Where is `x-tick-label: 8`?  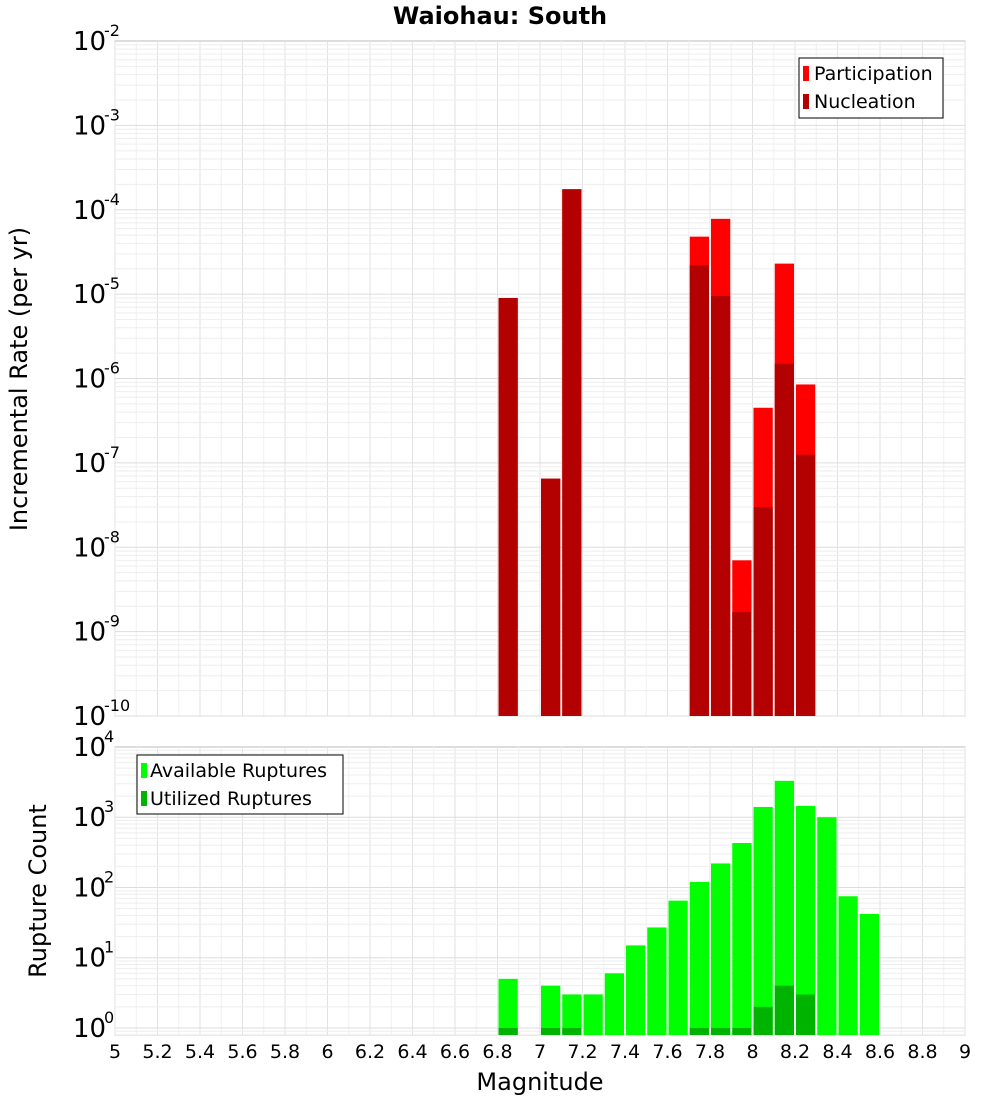
x-tick-label: 8 is located at coordinates (752, 1052).